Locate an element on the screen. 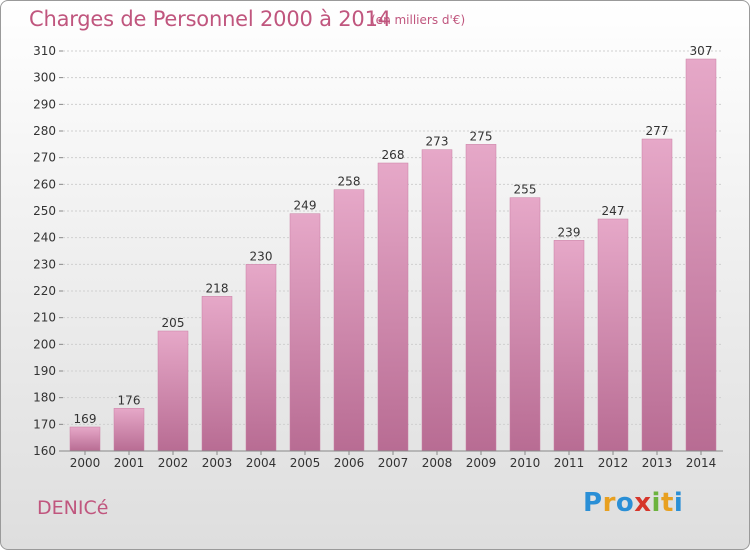 The height and width of the screenshot is (550, 750). x-tick-label: 2008 is located at coordinates (437, 463).